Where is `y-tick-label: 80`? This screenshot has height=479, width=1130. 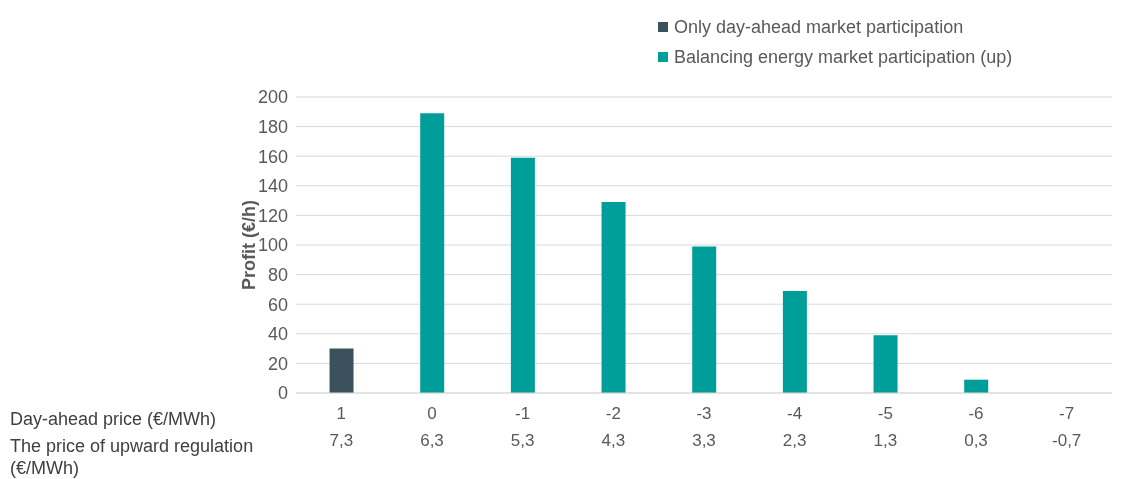 y-tick-label: 80 is located at coordinates (277, 274).